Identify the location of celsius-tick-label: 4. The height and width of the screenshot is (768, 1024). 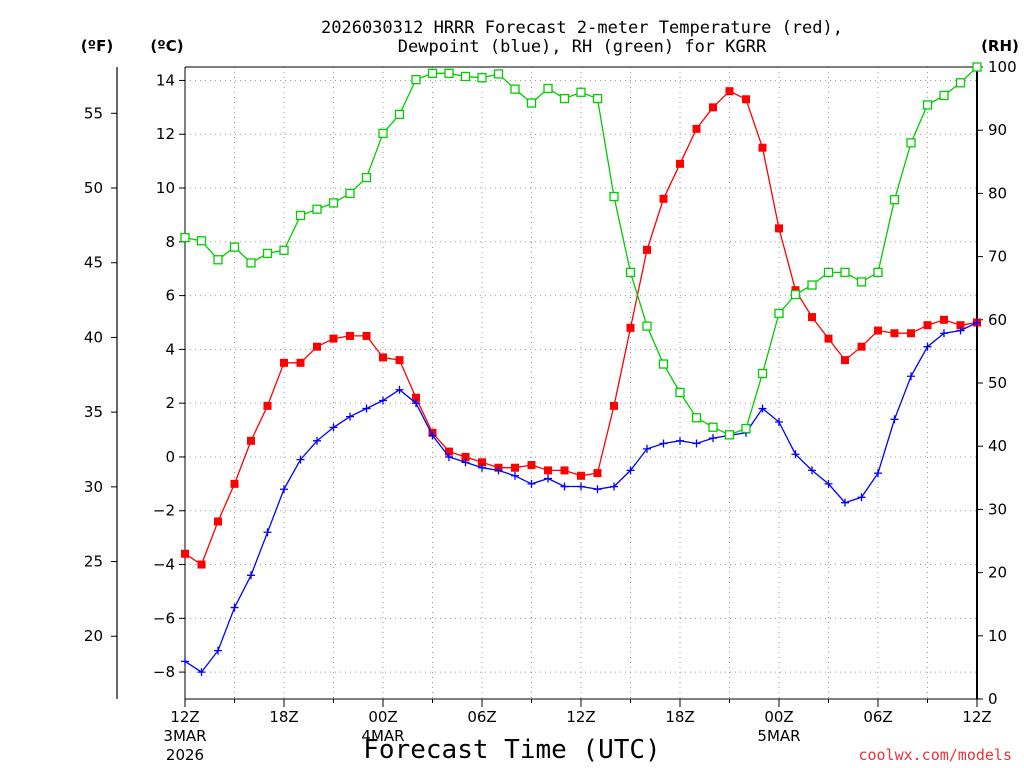
(170, 349).